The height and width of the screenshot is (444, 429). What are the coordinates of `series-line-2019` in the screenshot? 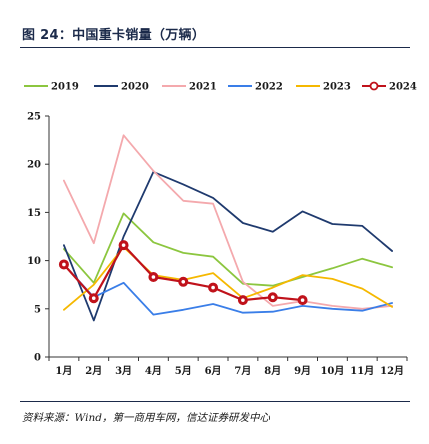 It's located at (228, 249).